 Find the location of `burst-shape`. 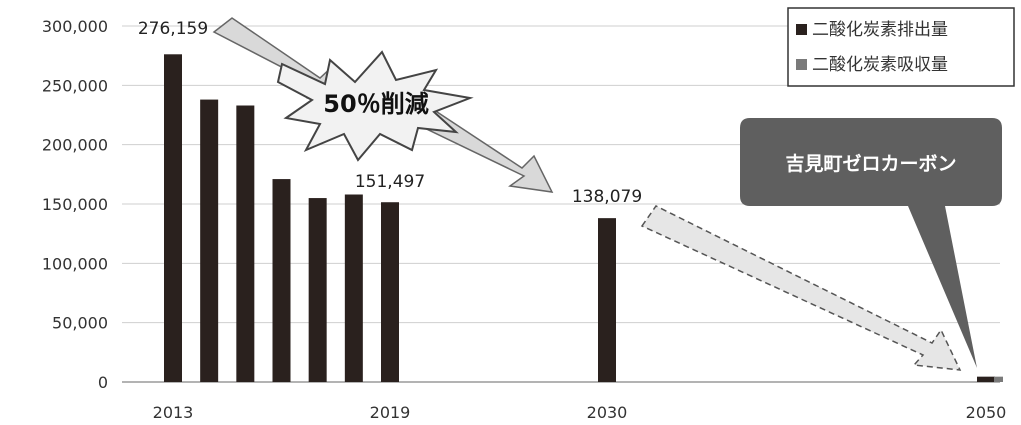

burst-shape is located at coordinates (375, 106).